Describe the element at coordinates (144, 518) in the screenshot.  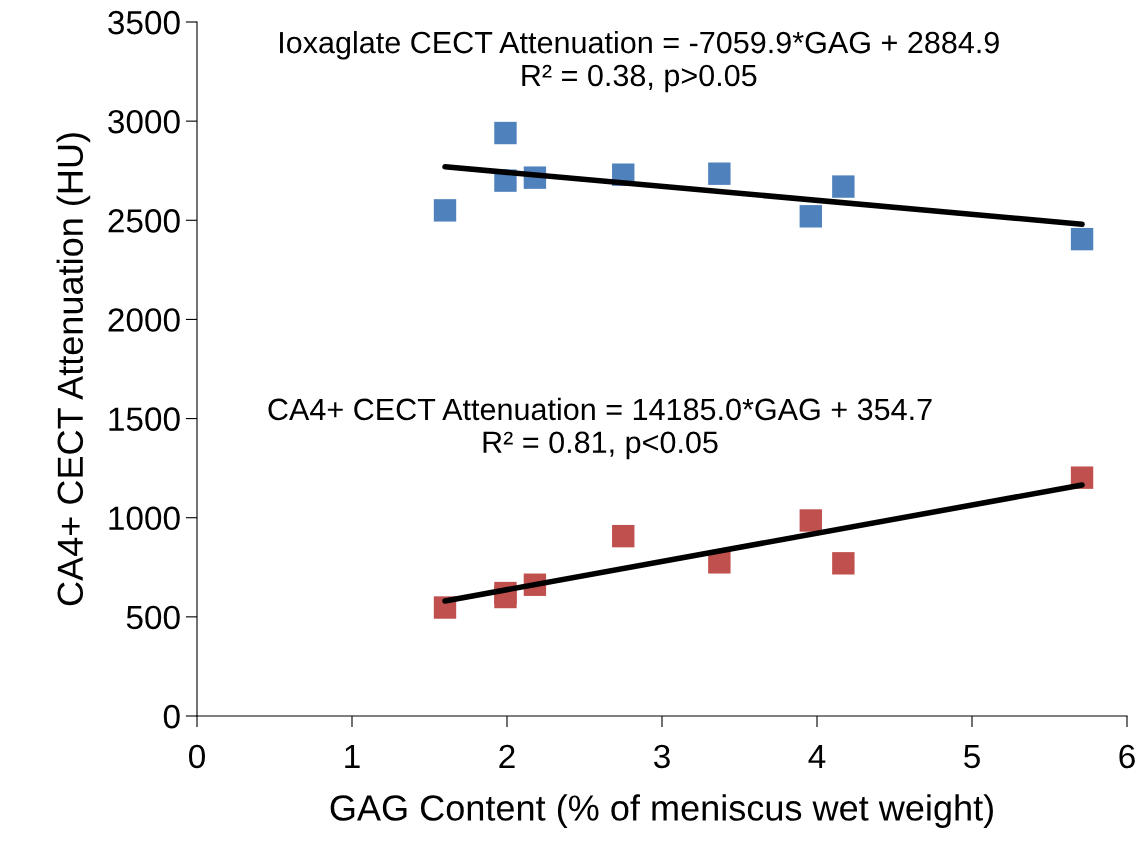
I see `y-tick-label: 1000` at that location.